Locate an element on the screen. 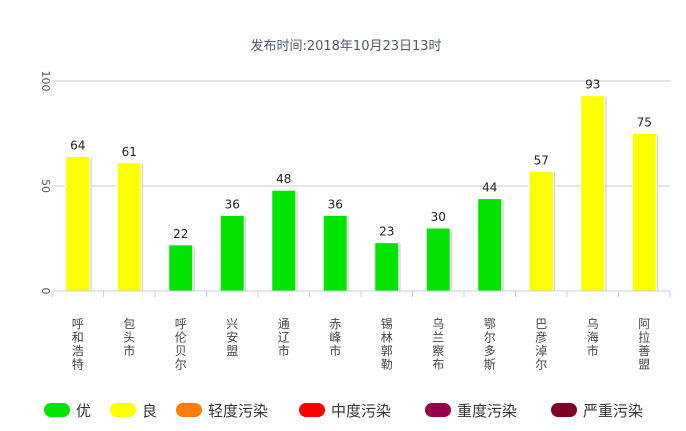 The height and width of the screenshot is (431, 686). x-tick-label: 赤峰市 is located at coordinates (335, 337).